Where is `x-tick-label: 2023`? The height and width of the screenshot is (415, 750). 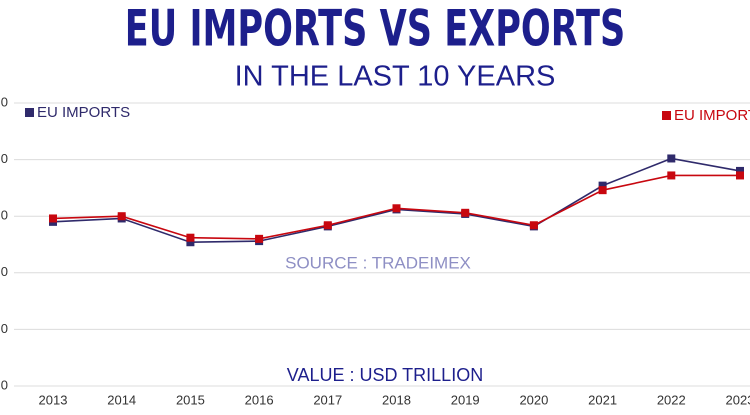 x-tick-label: 2023 is located at coordinates (738, 399).